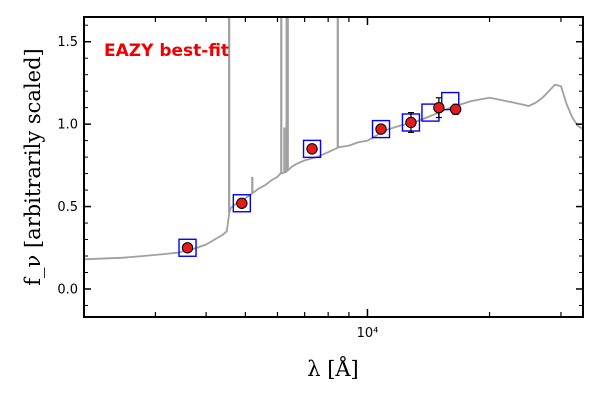 The height and width of the screenshot is (400, 600). I want to click on y-tick-label: 1.5, so click(67, 42).